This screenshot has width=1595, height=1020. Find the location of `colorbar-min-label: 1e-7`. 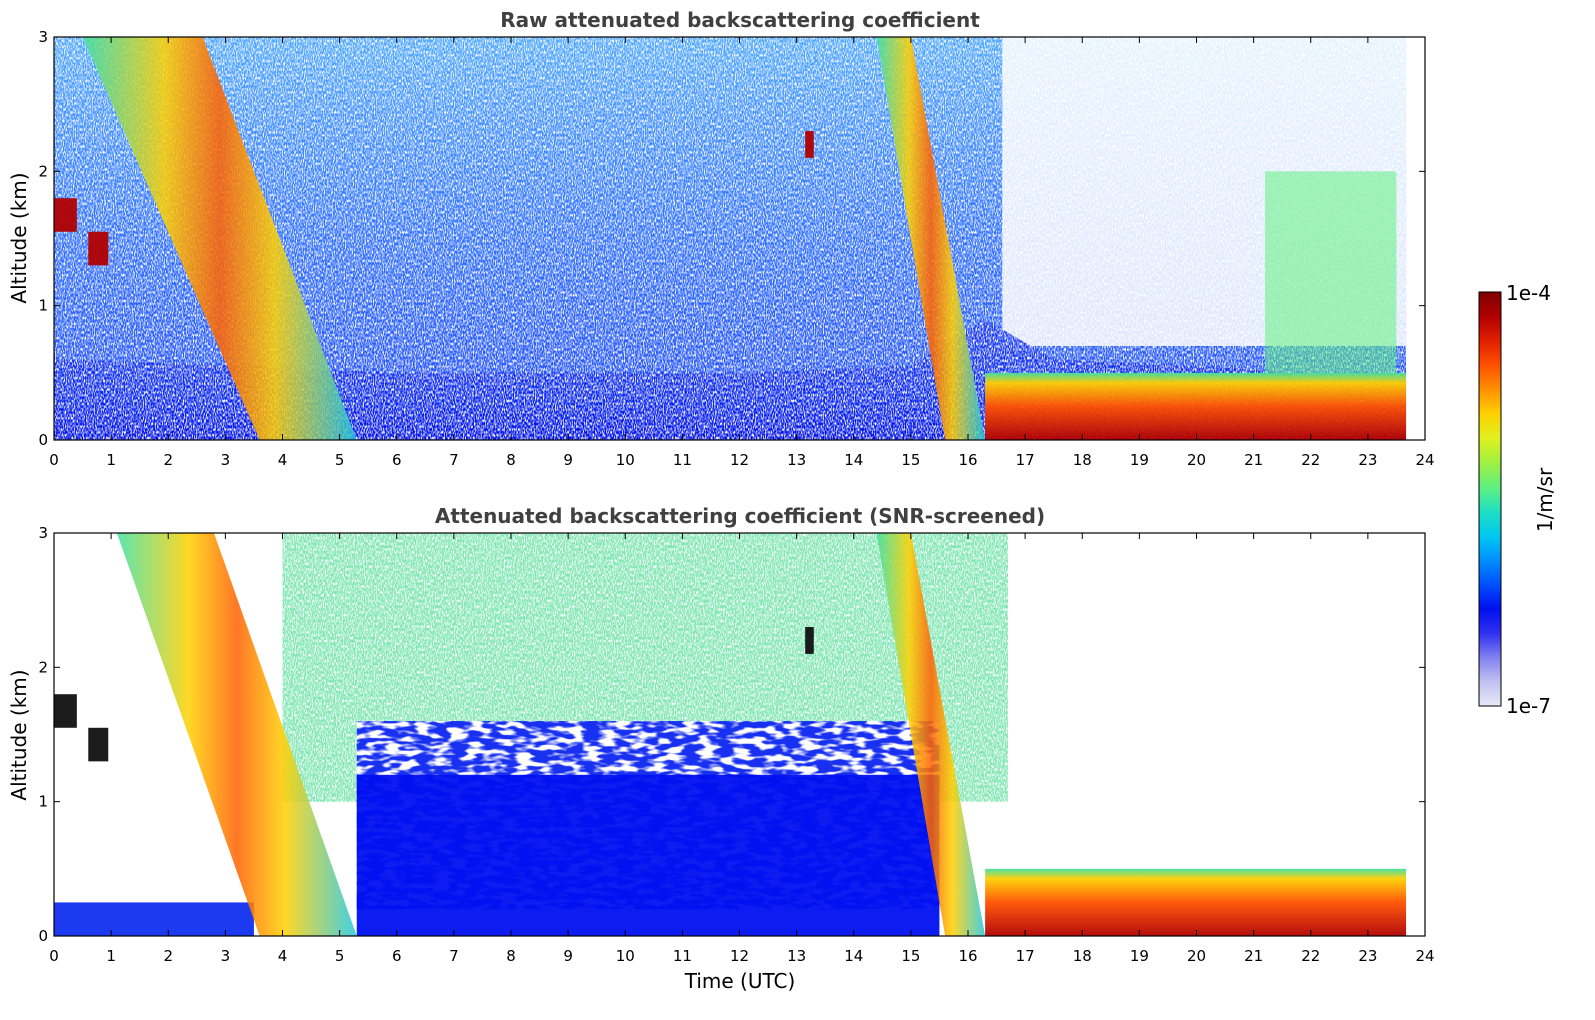

colorbar-min-label: 1e-7 is located at coordinates (1528, 706).